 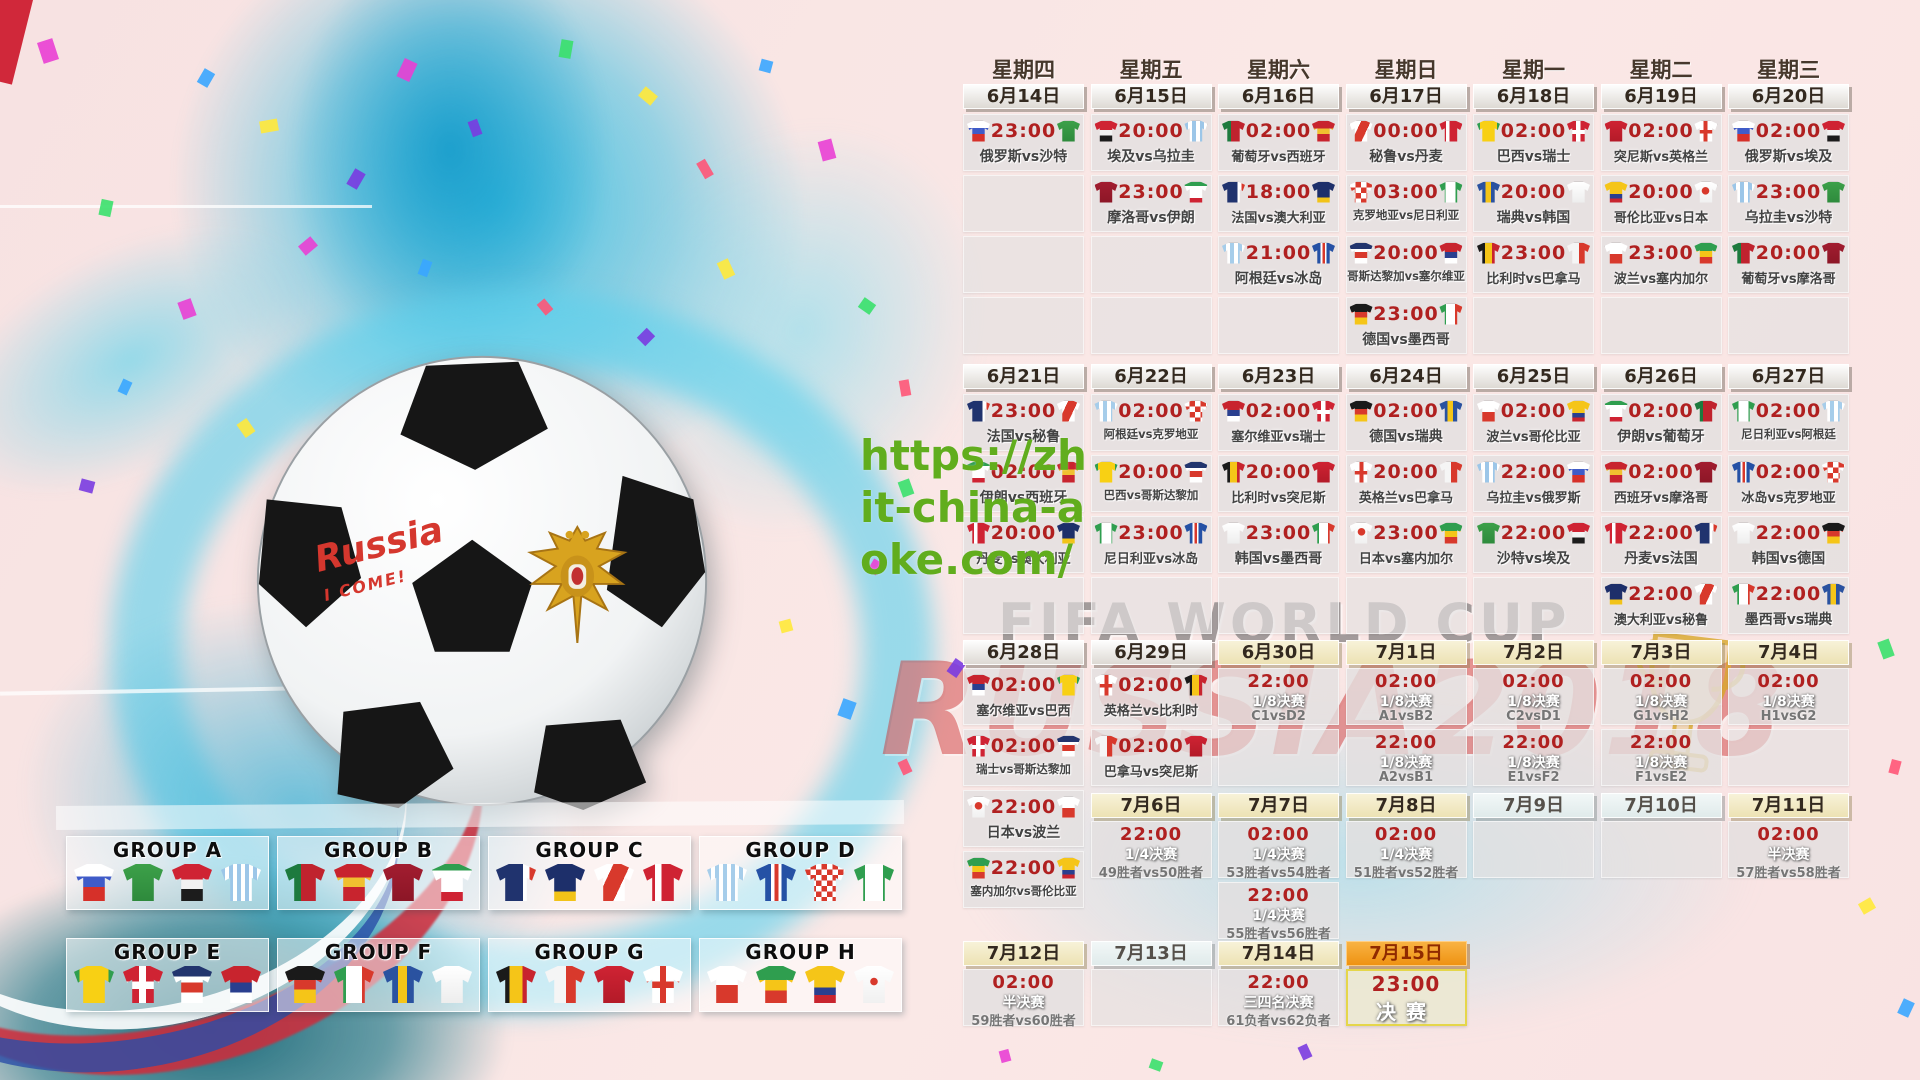 What do you see at coordinates (1406, 777) in the screenshot?
I see `knockout-teams: A2vsB1` at bounding box center [1406, 777].